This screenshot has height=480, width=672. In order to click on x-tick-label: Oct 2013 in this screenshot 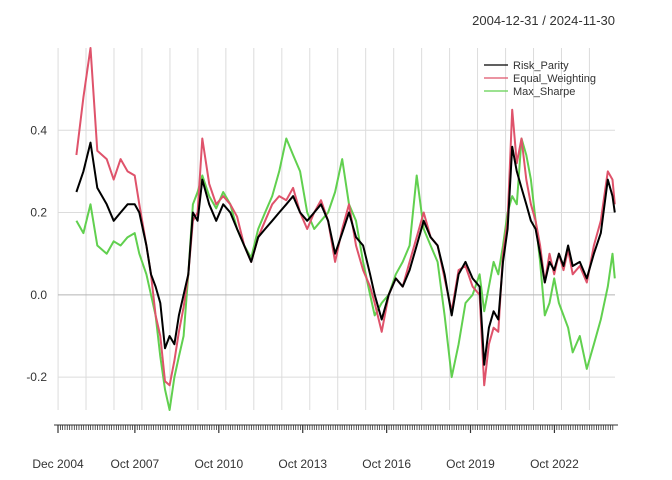, I will do `click(302, 464)`.